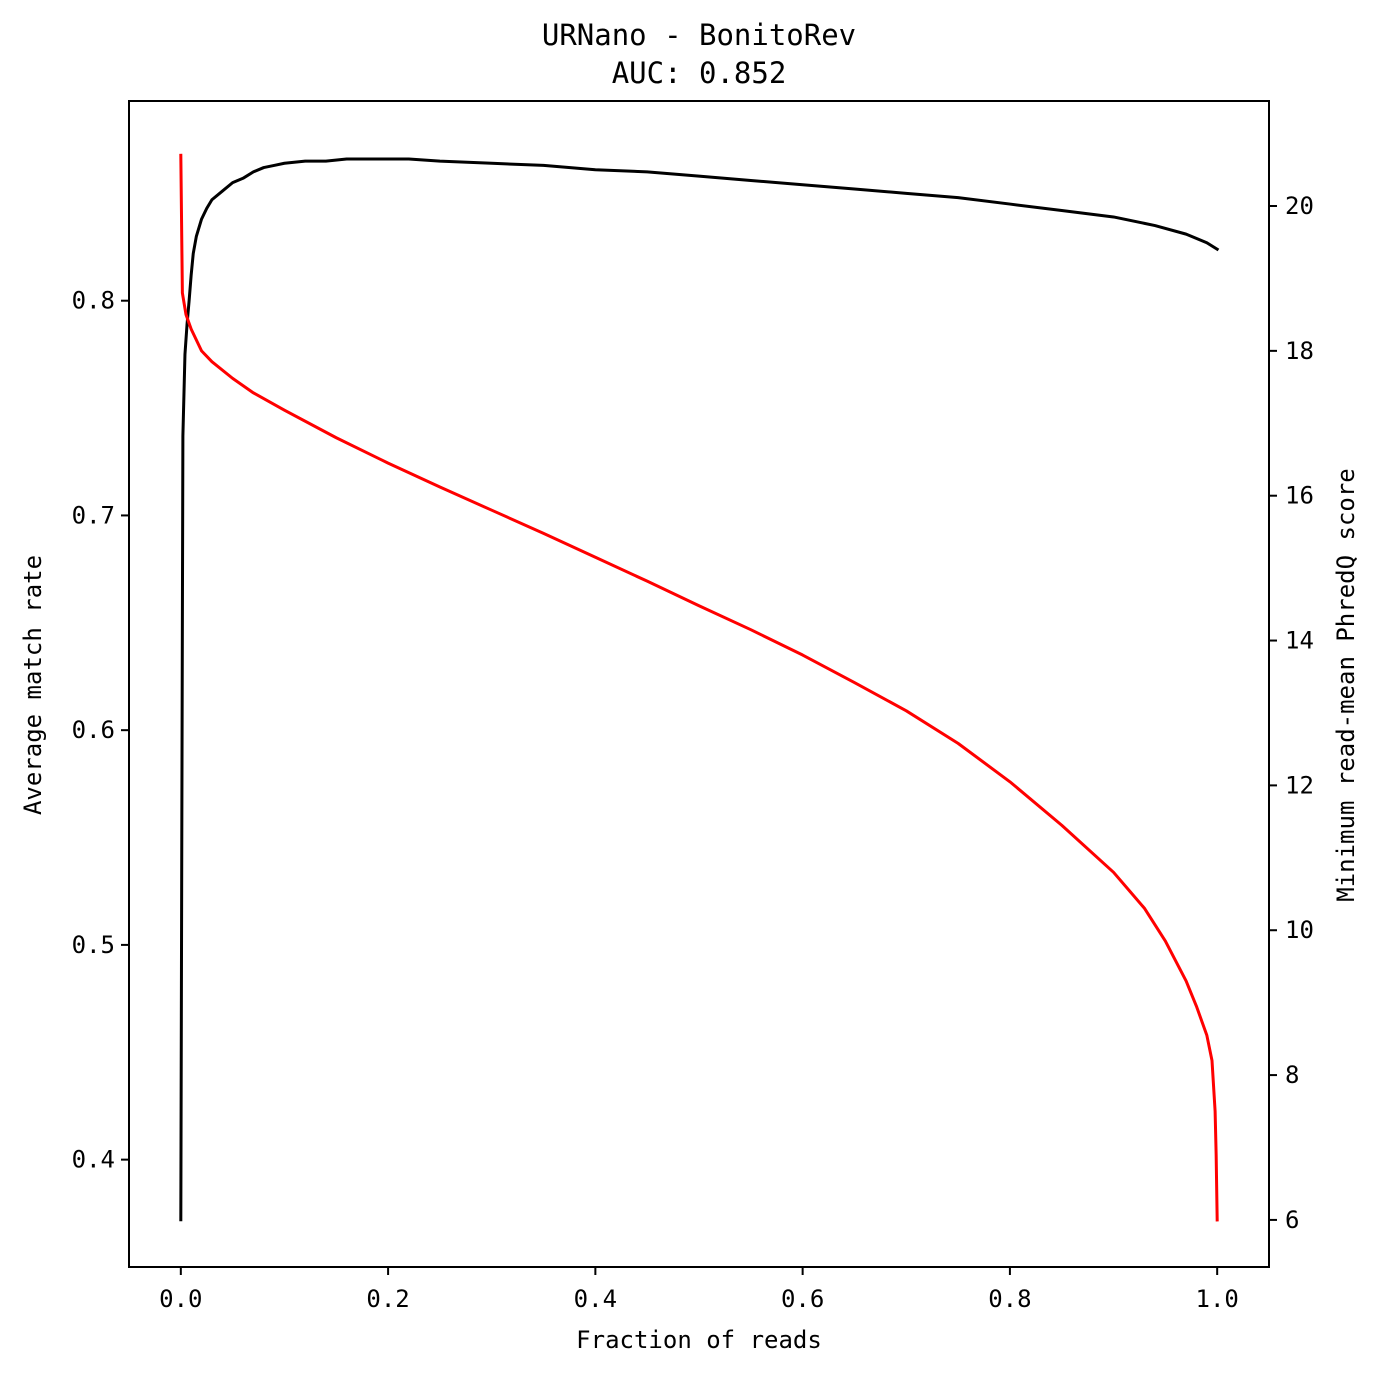 The image size is (1380, 1375). What do you see at coordinates (1299, 351) in the screenshot?
I see `y-right-tick-label: 18` at bounding box center [1299, 351].